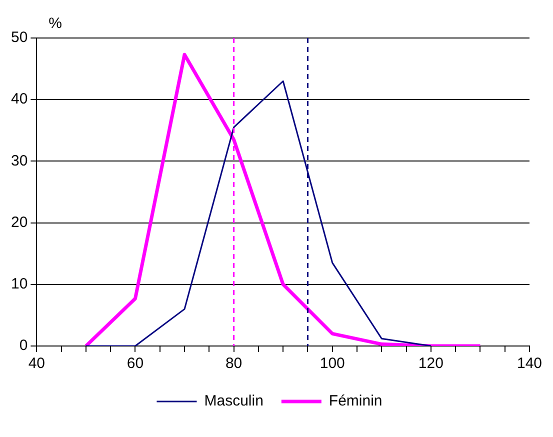 The height and width of the screenshot is (437, 553). Describe the element at coordinates (135, 363) in the screenshot. I see `x-tick-label: 60` at that location.